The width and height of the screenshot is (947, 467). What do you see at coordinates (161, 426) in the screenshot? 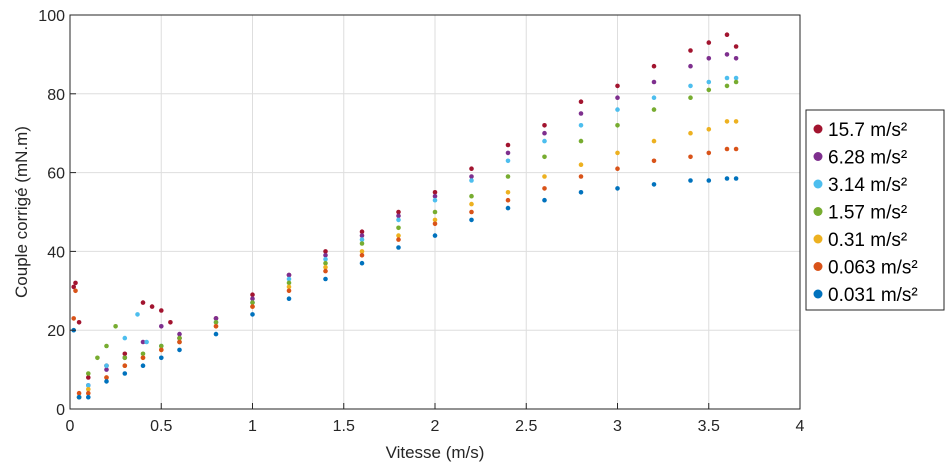
I see `x-tick-label: 0.5` at bounding box center [161, 426].